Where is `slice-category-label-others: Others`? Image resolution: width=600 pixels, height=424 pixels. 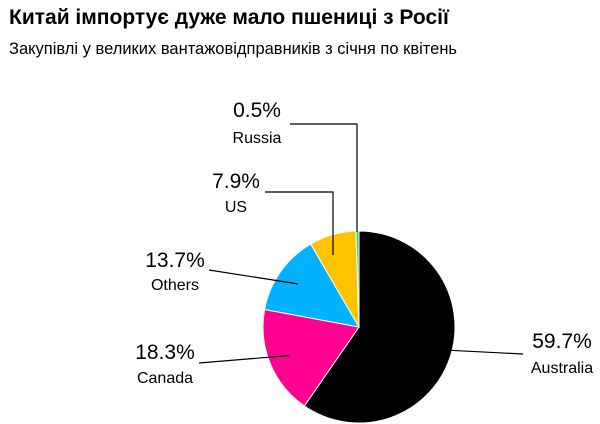 slice-category-label-others: Others is located at coordinates (175, 285).